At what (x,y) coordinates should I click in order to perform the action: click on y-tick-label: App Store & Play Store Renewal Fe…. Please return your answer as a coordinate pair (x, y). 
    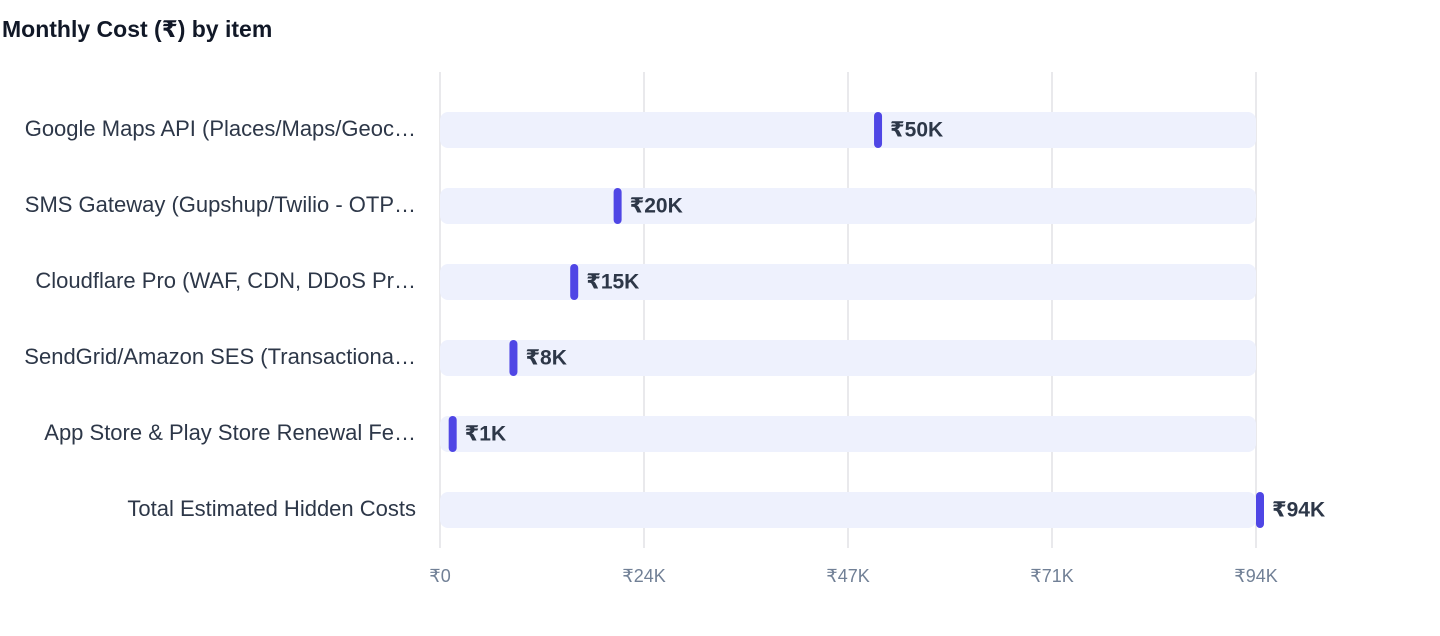
    Looking at the image, I should click on (230, 432).